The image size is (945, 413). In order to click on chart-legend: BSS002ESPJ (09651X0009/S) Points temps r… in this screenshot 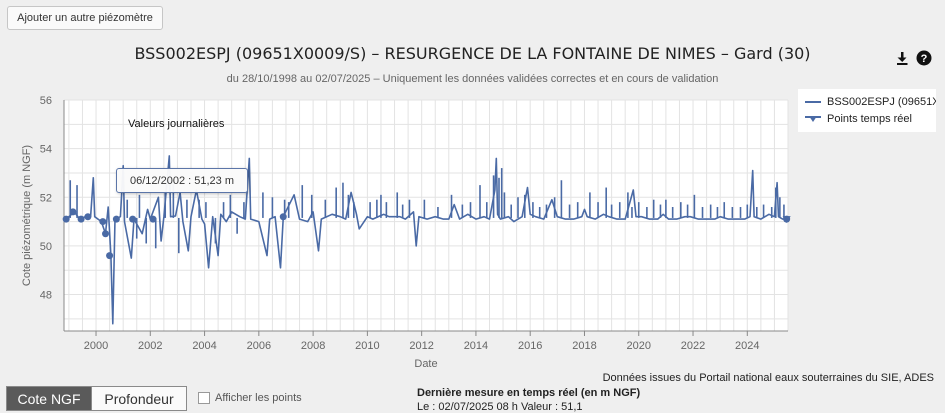, I will do `click(867, 110)`.